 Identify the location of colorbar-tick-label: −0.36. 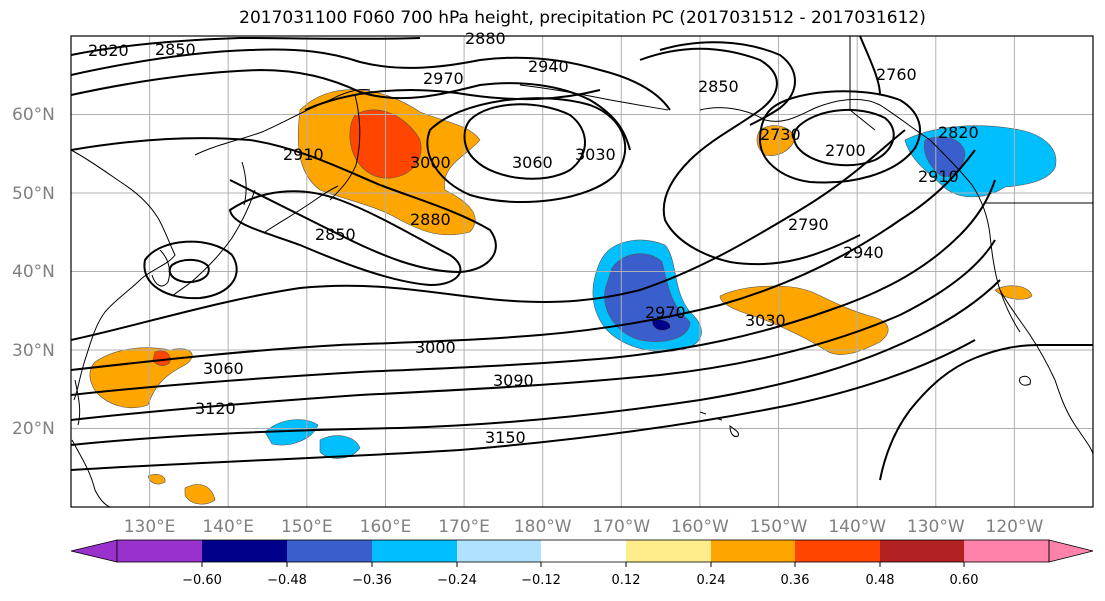
(372, 580).